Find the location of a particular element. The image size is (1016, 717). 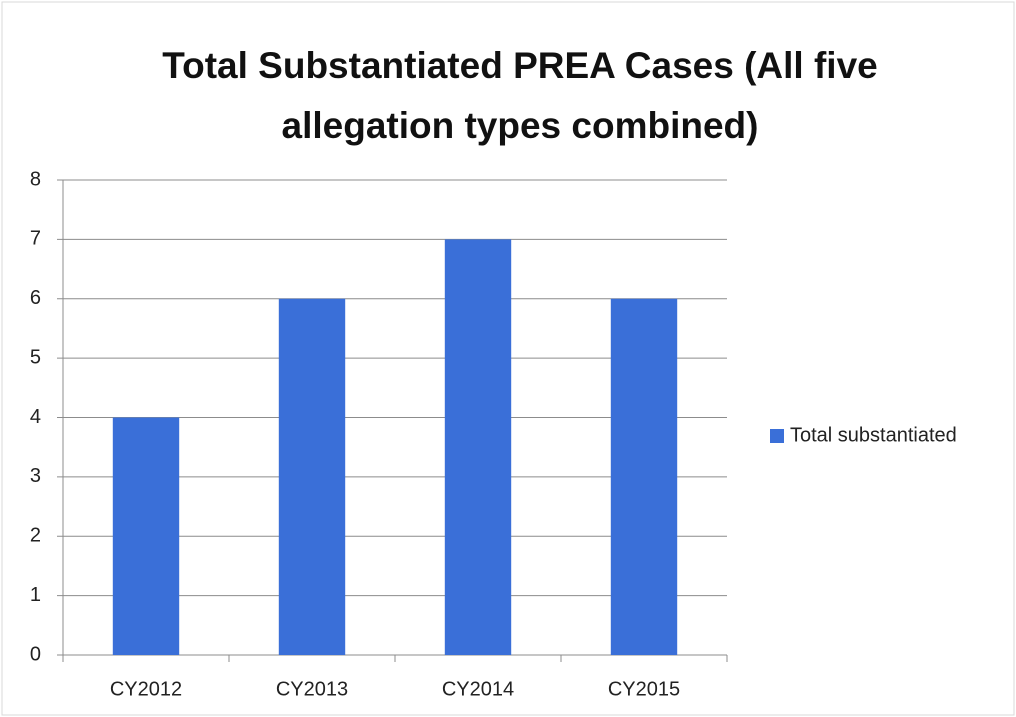

x-tick-label: CY2014 is located at coordinates (478, 689).